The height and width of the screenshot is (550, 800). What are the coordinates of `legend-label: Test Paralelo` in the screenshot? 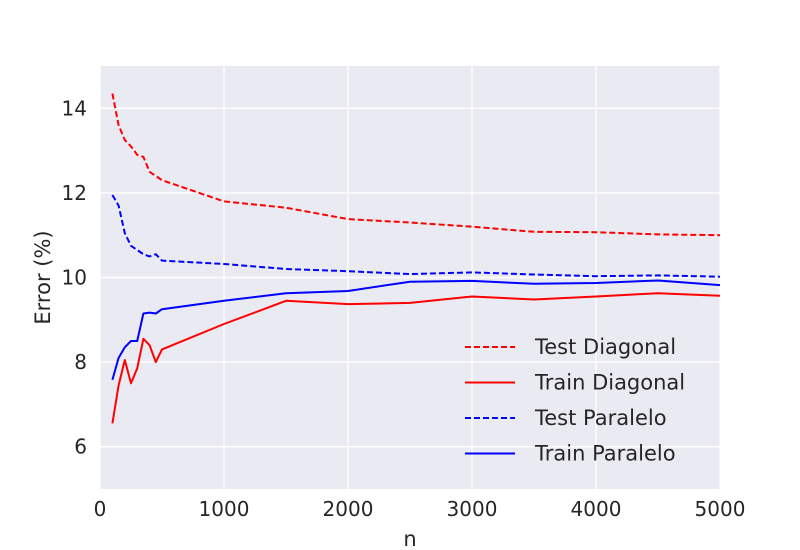 It's located at (600, 418).